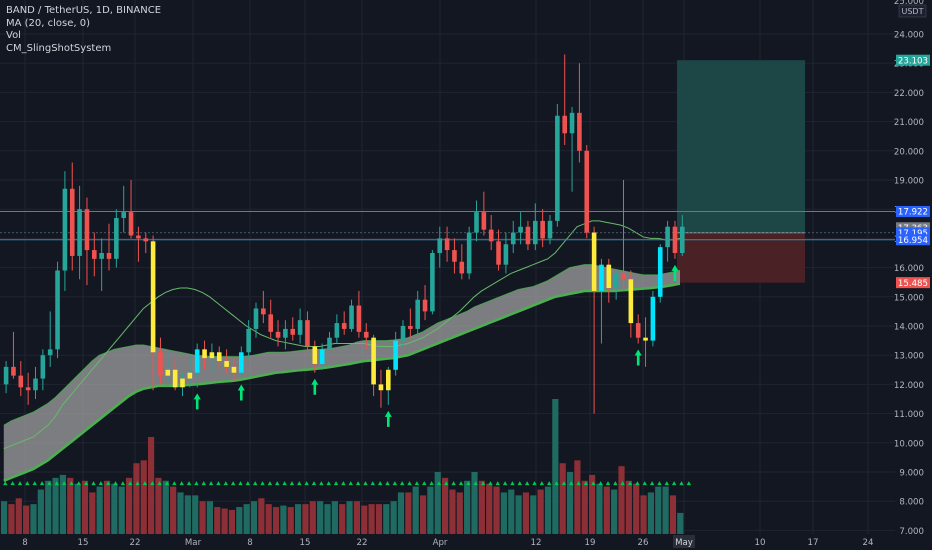 This screenshot has width=932, height=550. Describe the element at coordinates (48, 23) in the screenshot. I see `ma-indicator-label: MA (20, close, 0)` at that location.